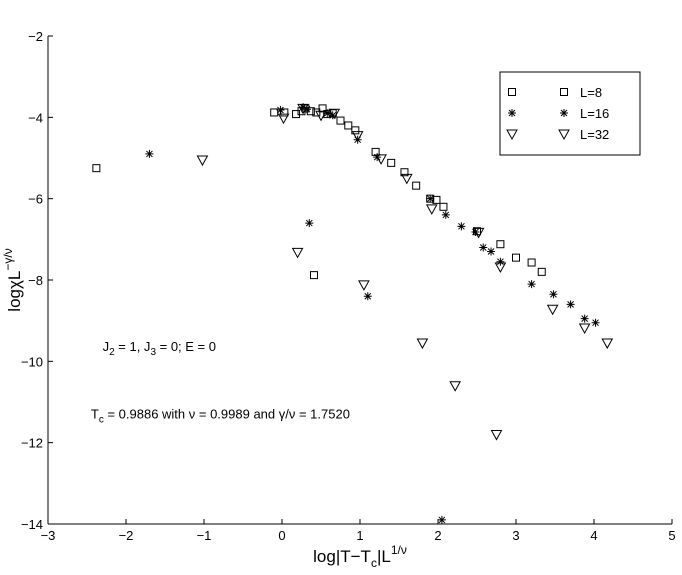  What do you see at coordinates (593, 535) in the screenshot?
I see `x-tick-label: 4` at bounding box center [593, 535].